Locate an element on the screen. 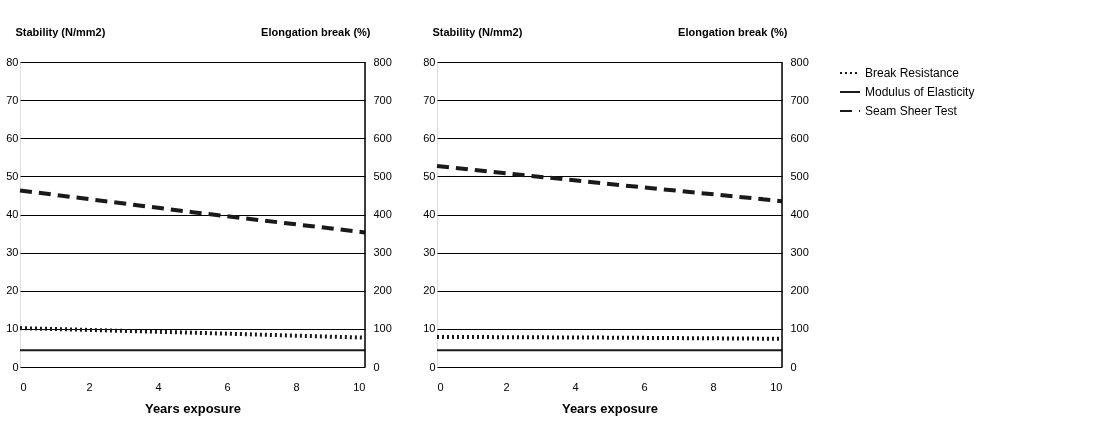 The width and height of the screenshot is (1112, 438). legend-label: Seam Sheer Test is located at coordinates (911, 111).